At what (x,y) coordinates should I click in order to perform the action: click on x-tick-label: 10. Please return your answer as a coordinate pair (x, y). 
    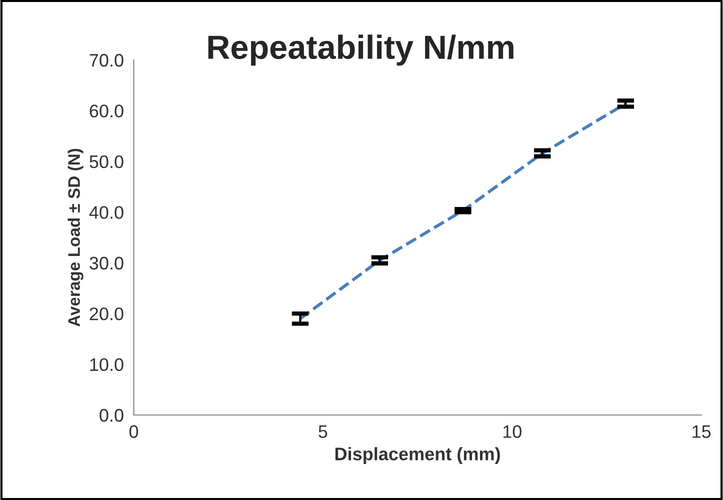
    Looking at the image, I should click on (512, 431).